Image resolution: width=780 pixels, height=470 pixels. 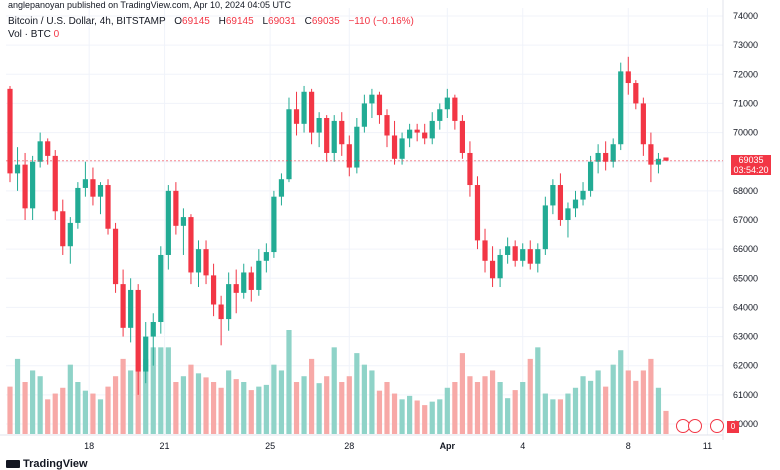 What do you see at coordinates (745, 45) in the screenshot?
I see `y-tick-label: 73000` at bounding box center [745, 45].